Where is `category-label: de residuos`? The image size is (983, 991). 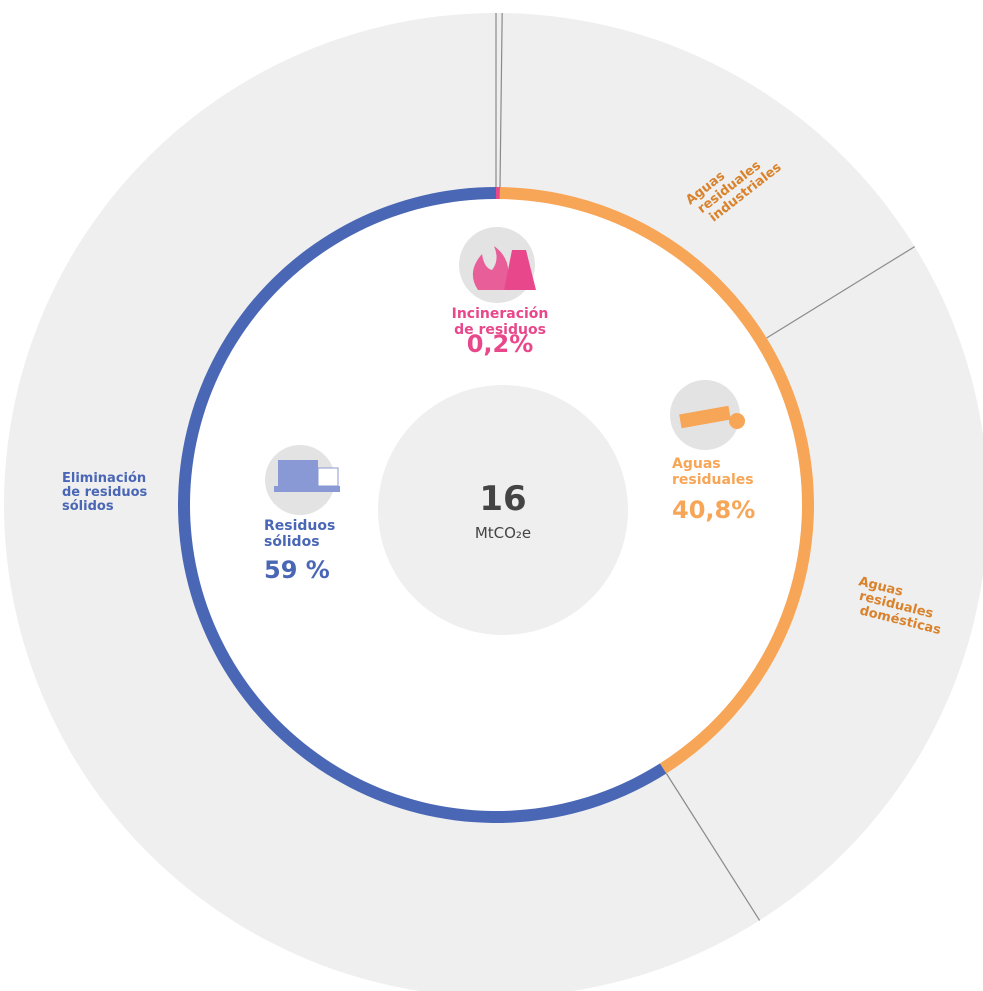
category-label: de residuos is located at coordinates (500, 330).